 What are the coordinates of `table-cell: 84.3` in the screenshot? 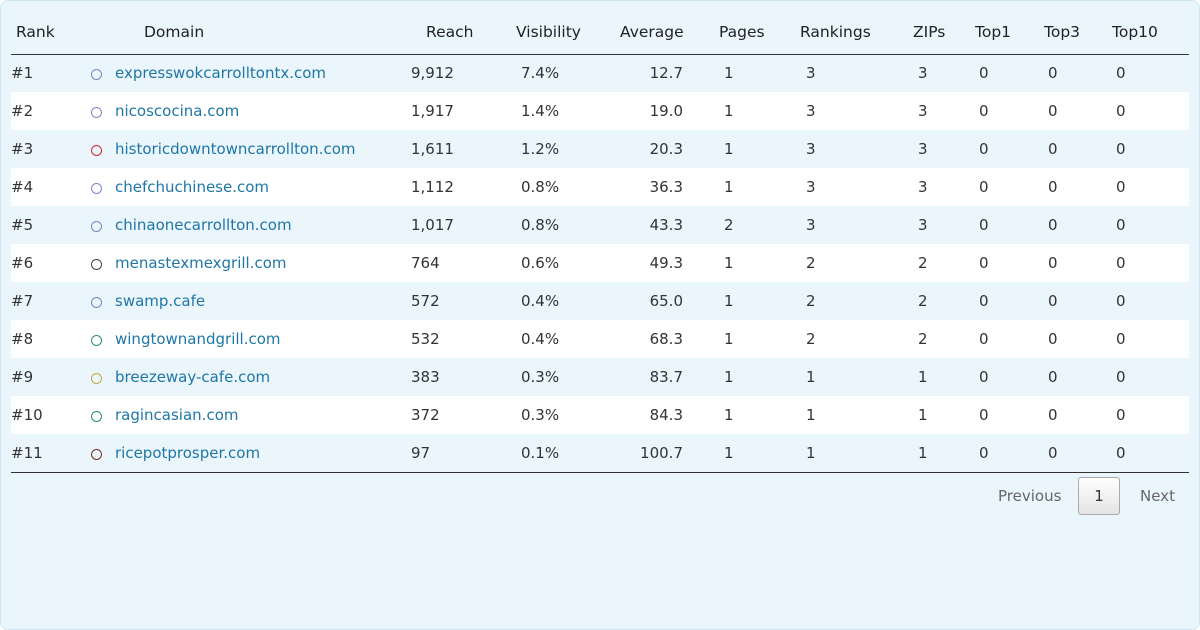 It's located at (666, 415).